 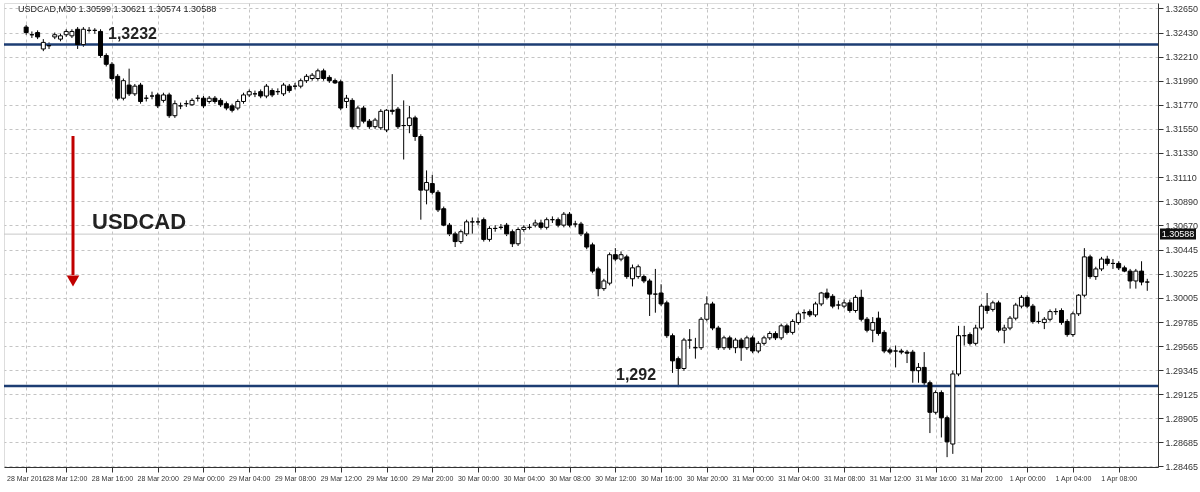 I want to click on ref-line-label: 1,3232, so click(x=133, y=33).